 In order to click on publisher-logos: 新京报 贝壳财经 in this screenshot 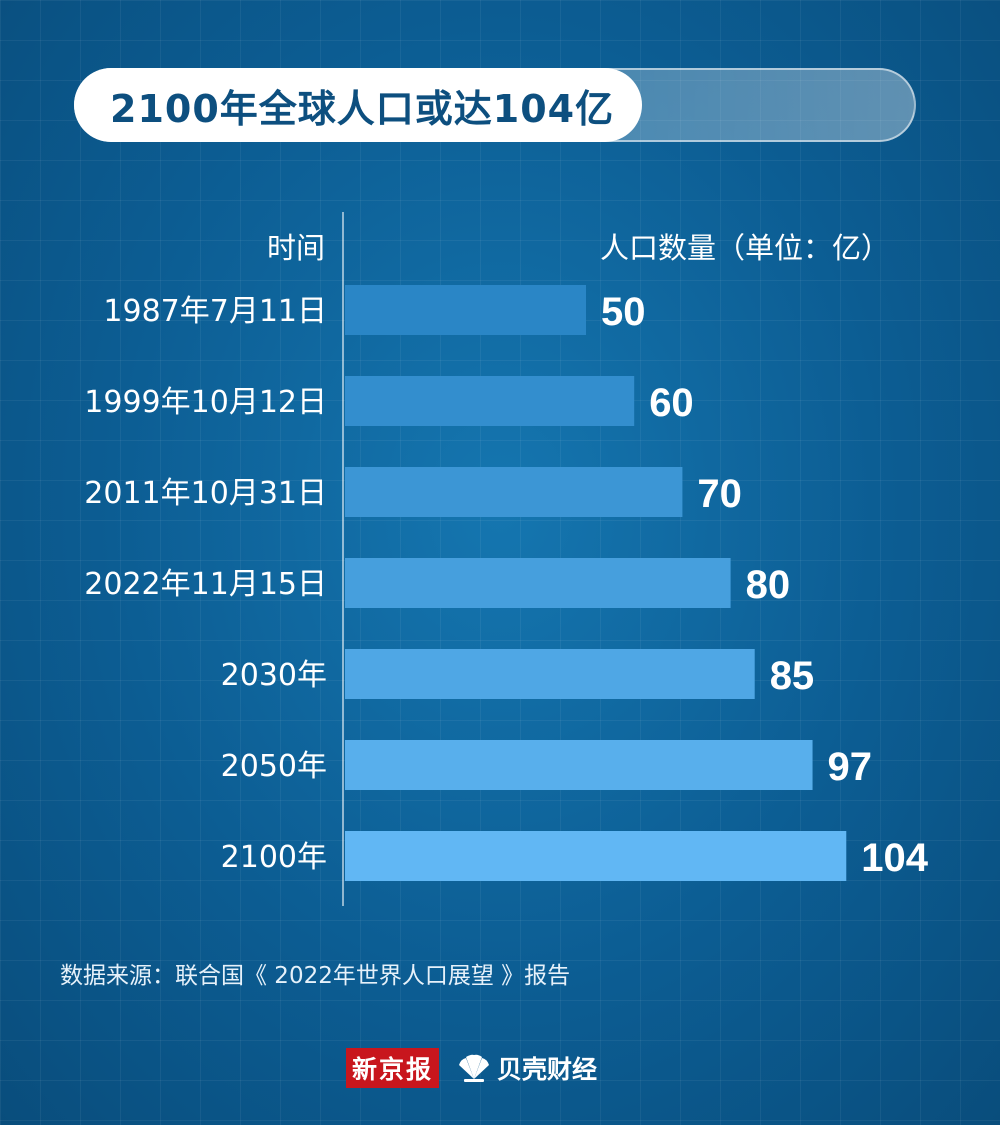, I will do `click(471, 1068)`.